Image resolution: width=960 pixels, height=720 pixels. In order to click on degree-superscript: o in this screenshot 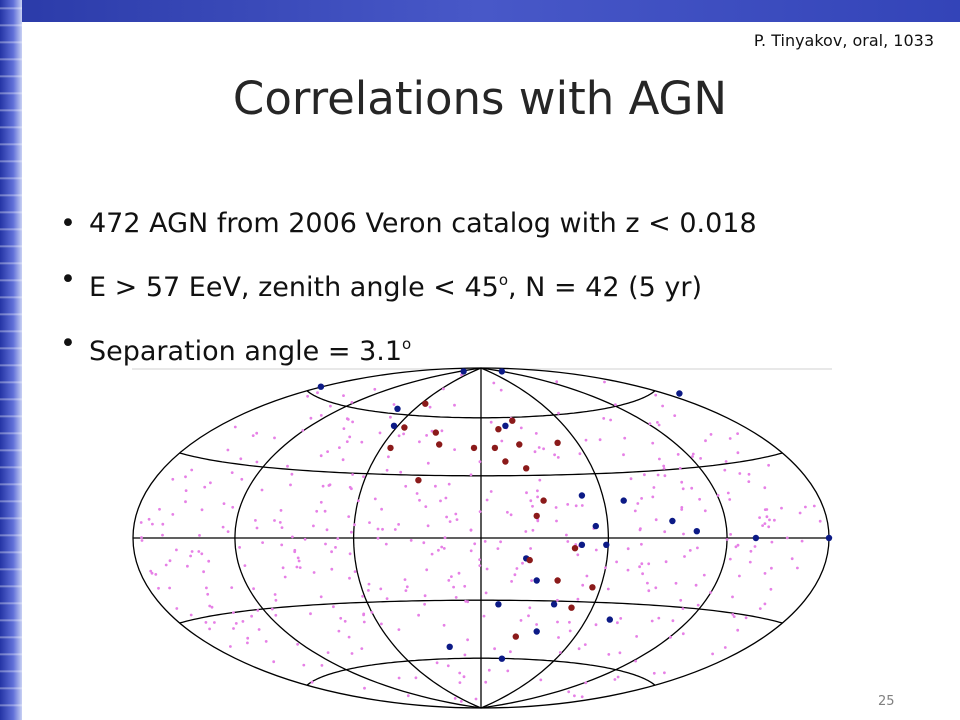, I will do `click(407, 344)`.